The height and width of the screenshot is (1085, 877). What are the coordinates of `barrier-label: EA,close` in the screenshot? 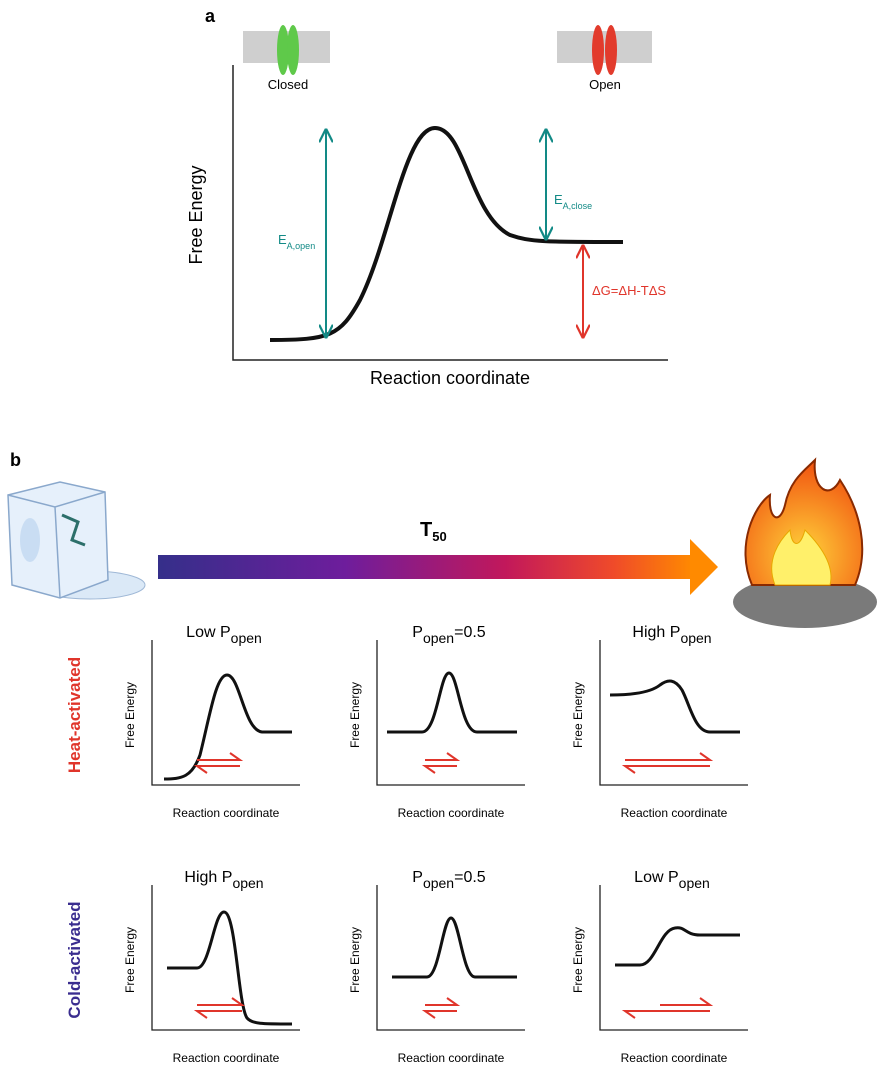 It's located at (573, 201).